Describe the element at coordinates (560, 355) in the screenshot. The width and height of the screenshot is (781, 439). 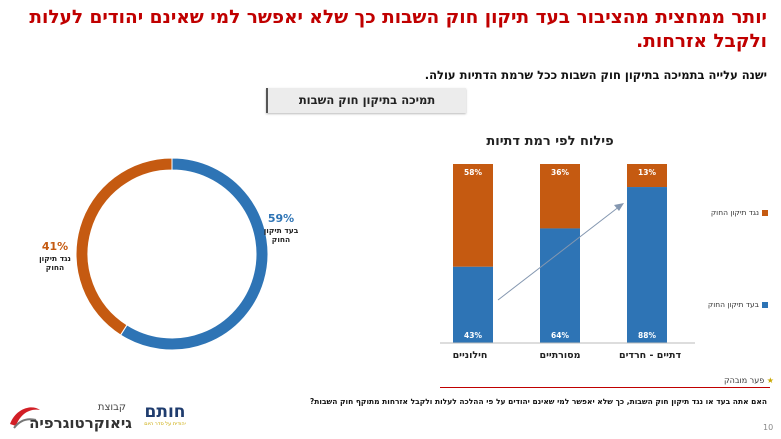
I see `xcat-traditional: מסורתיים` at that location.